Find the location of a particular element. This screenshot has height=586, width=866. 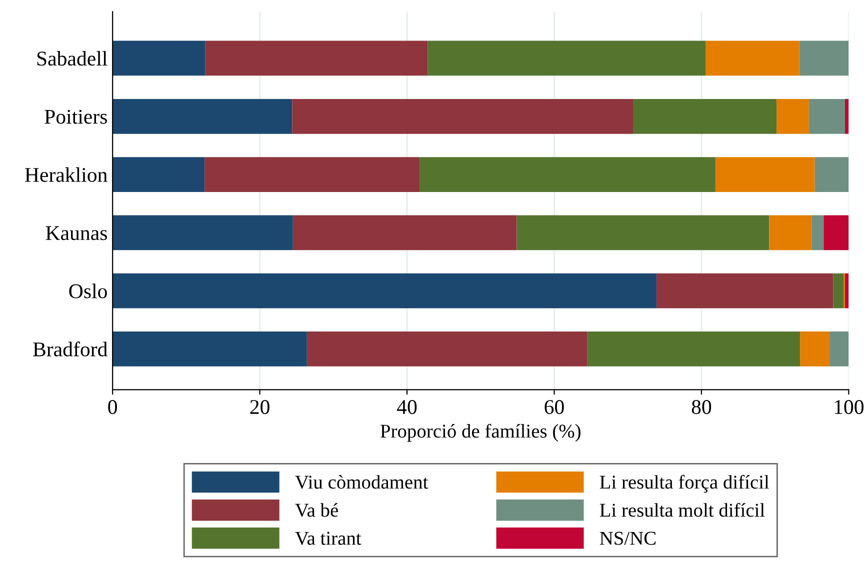

y-tick-label: Heraklion is located at coordinates (66, 174).